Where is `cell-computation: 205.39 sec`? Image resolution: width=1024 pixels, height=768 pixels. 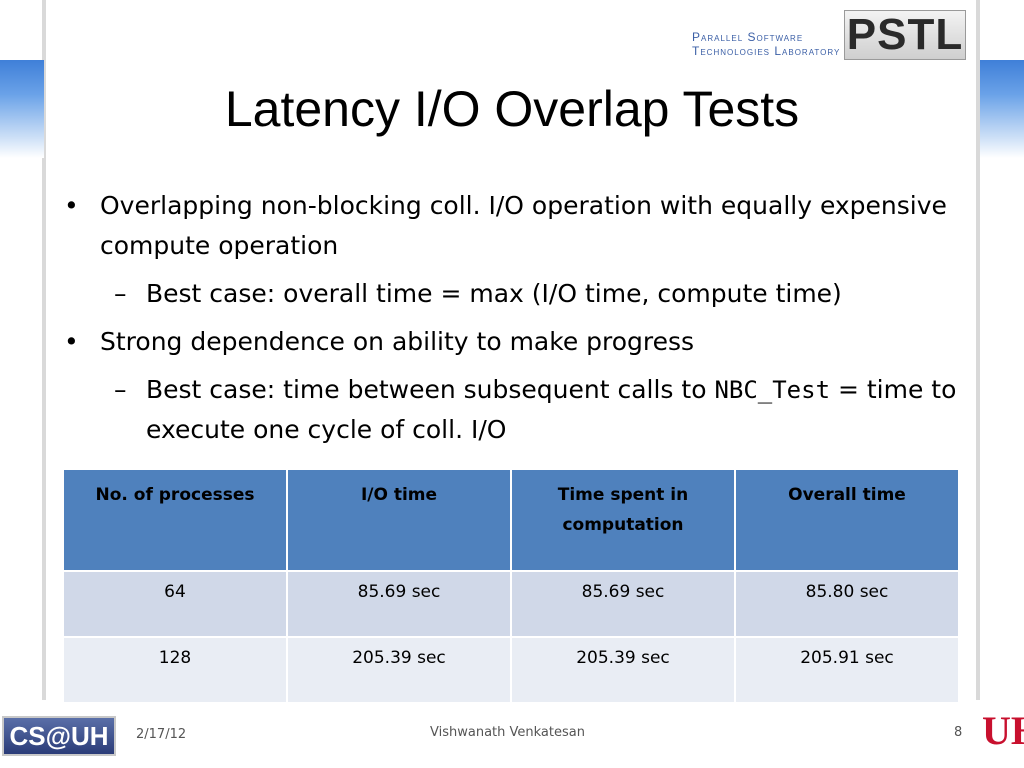
cell-computation: 205.39 sec is located at coordinates (623, 670).